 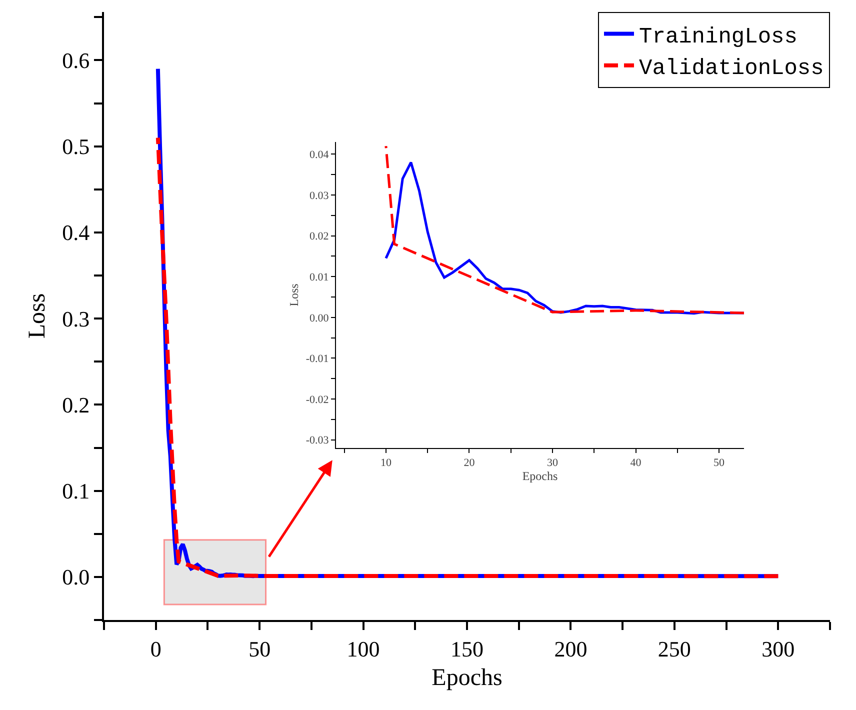 What do you see at coordinates (317, 359) in the screenshot?
I see `y-tick-label: -0.01` at bounding box center [317, 359].